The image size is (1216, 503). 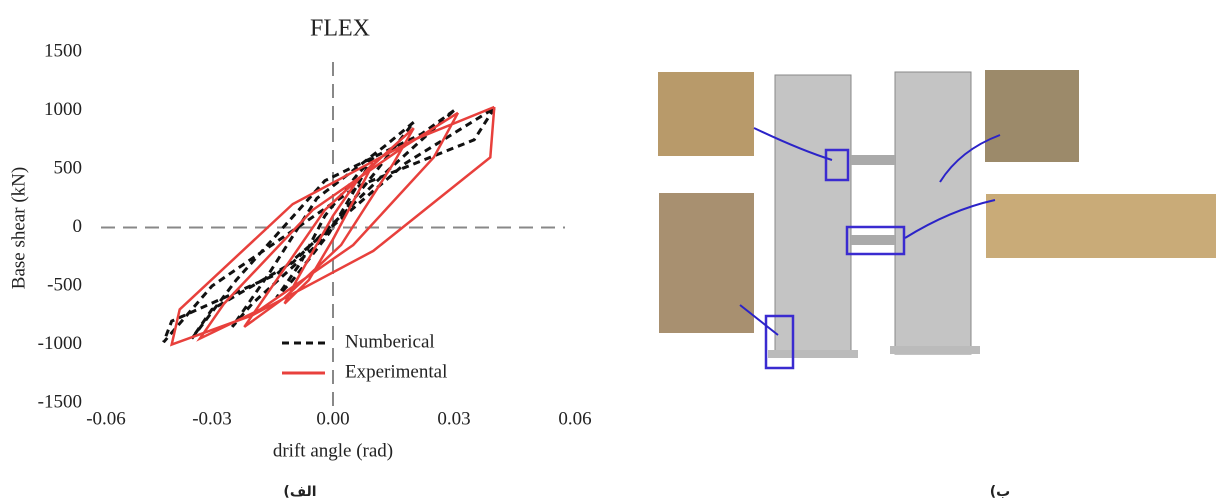 I want to click on x-axis-label: drift angle (rad), so click(x=333, y=450).